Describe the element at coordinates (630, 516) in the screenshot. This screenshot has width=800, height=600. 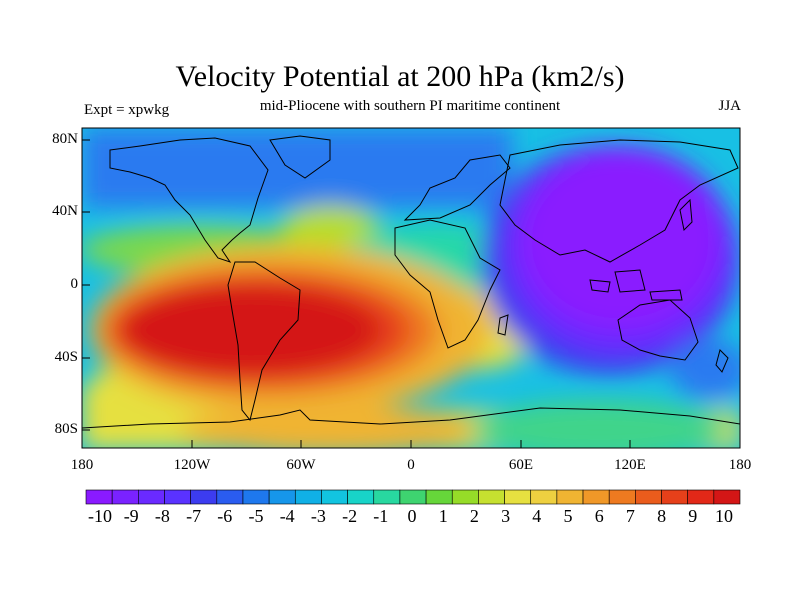
I see `colorbar-tick-label: 7` at that location.